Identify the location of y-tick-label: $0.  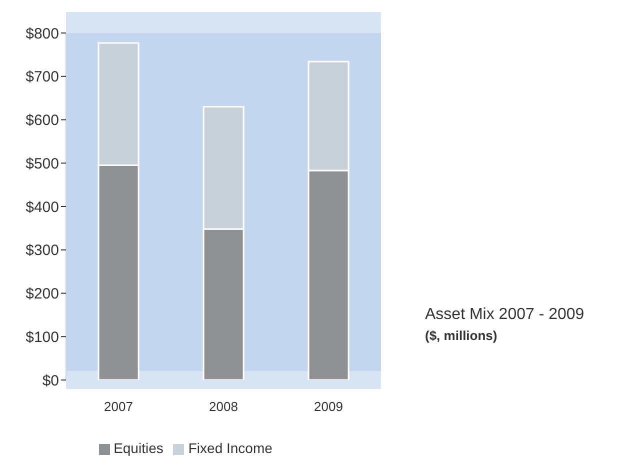
(50, 381).